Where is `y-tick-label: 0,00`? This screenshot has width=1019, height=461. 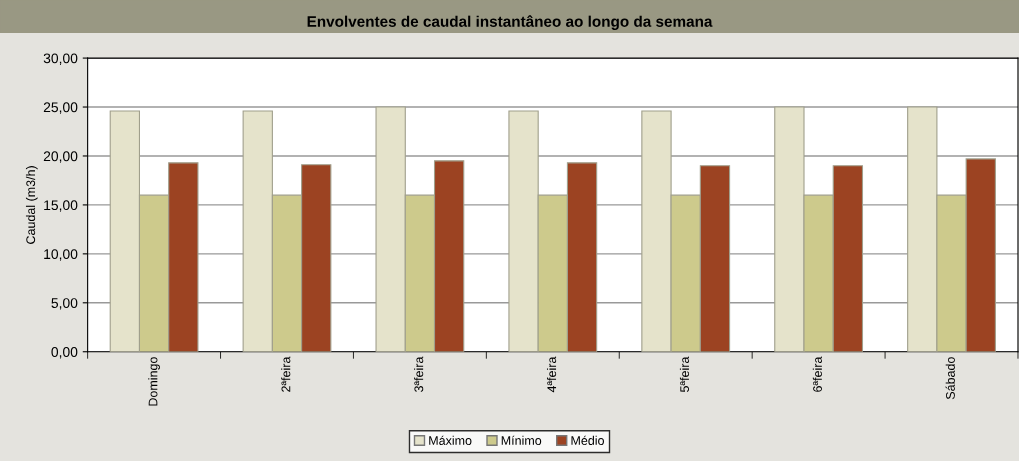 y-tick-label: 0,00 is located at coordinates (64, 353).